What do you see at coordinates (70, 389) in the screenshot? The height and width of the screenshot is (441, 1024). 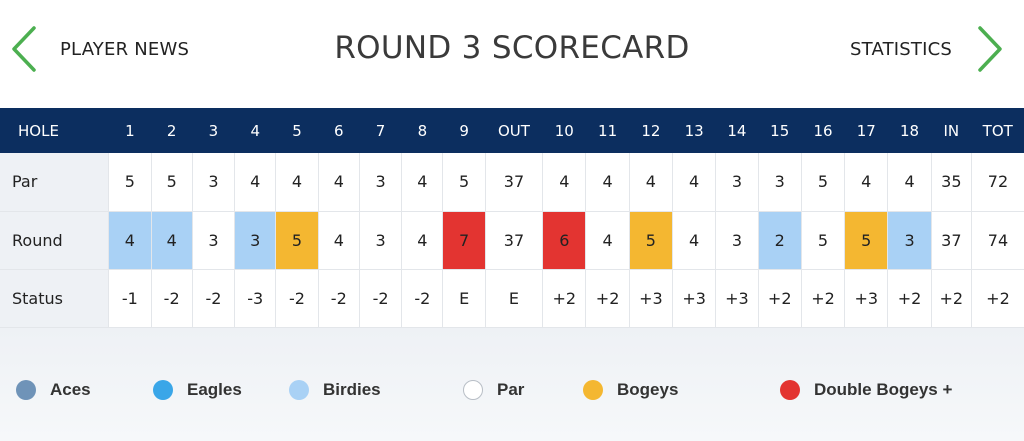 I see `legend-label: Aces` at bounding box center [70, 389].